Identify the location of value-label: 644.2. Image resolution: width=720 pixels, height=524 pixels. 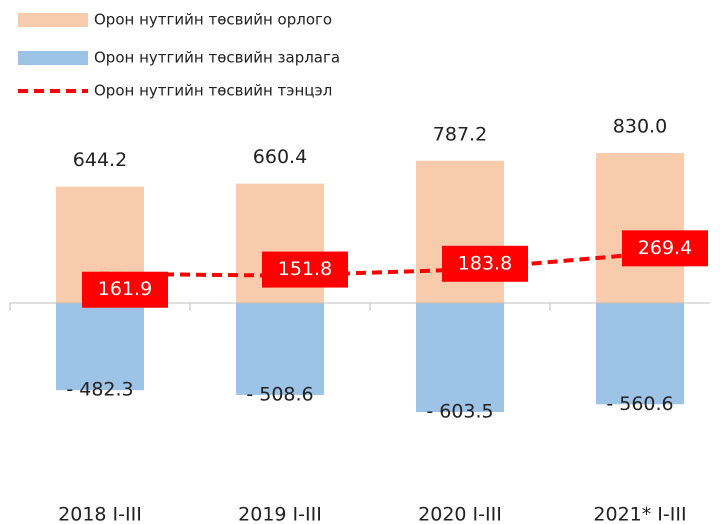
(100, 160).